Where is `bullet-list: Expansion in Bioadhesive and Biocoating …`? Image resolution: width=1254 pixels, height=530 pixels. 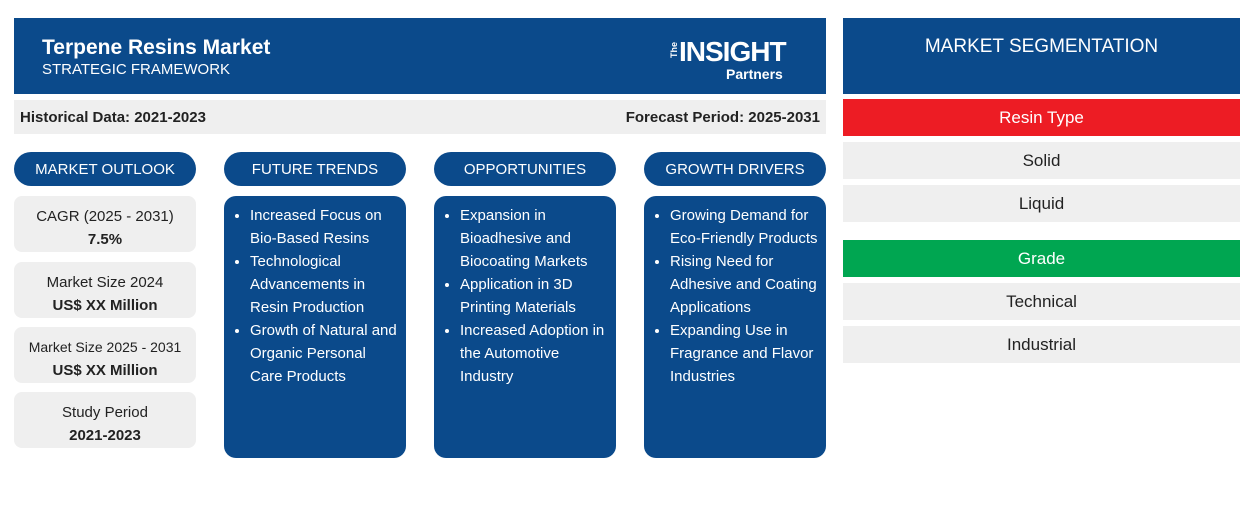
bullet-list: Expansion in Bioadhesive and Biocoating … is located at coordinates (528, 296).